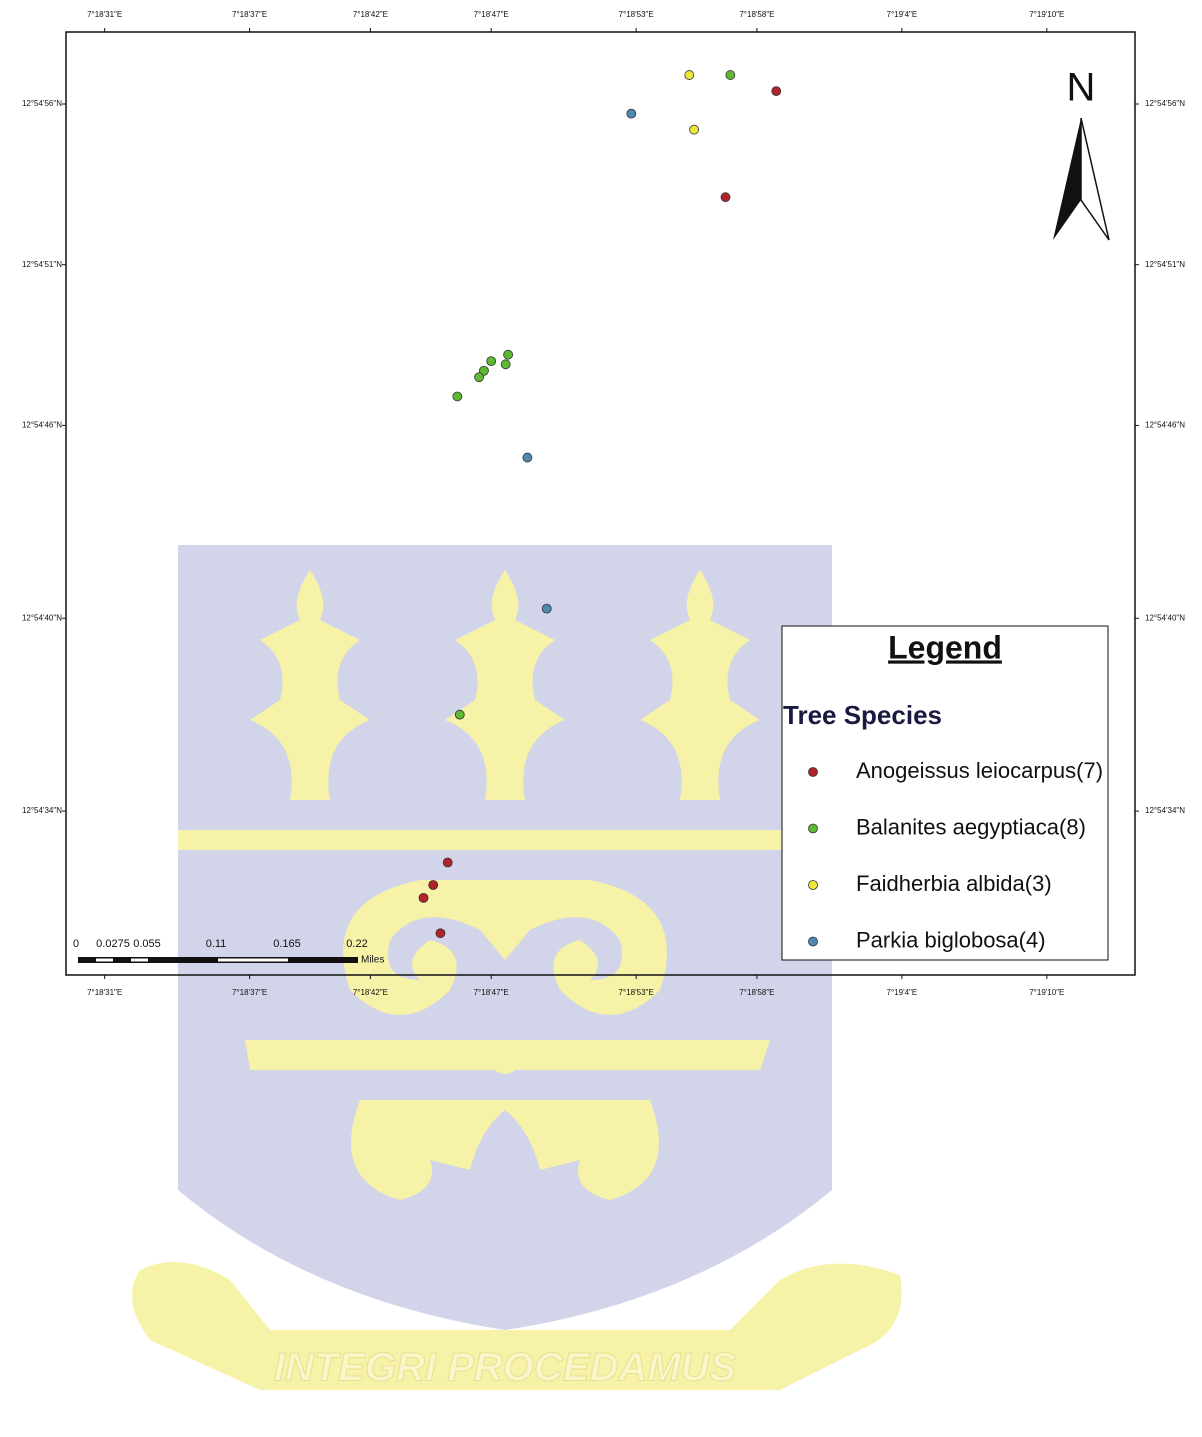  What do you see at coordinates (76, 944) in the screenshot?
I see `scale-label: 0` at bounding box center [76, 944].